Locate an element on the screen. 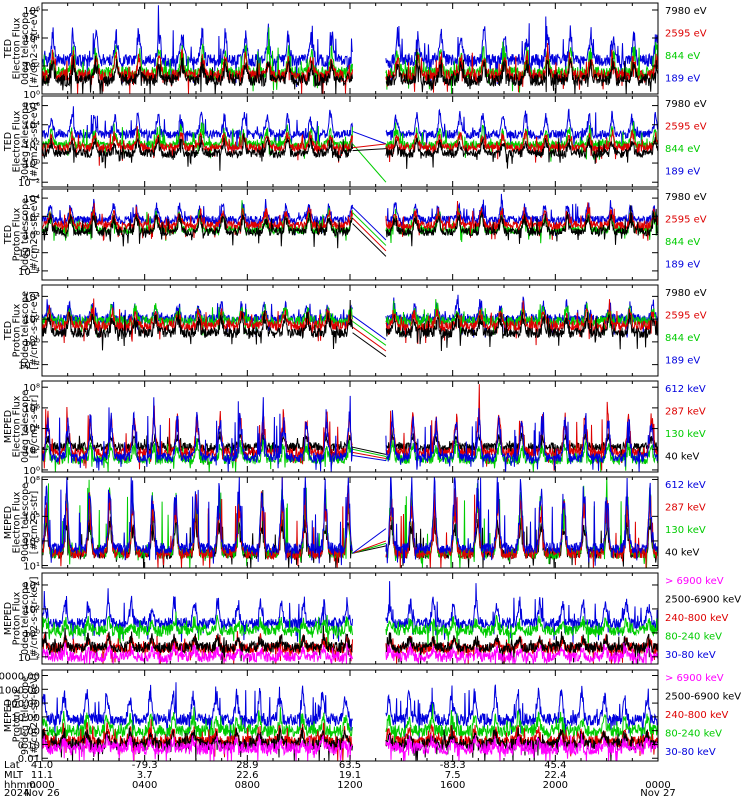  x-tick-label: 0800 is located at coordinates (247, 785).